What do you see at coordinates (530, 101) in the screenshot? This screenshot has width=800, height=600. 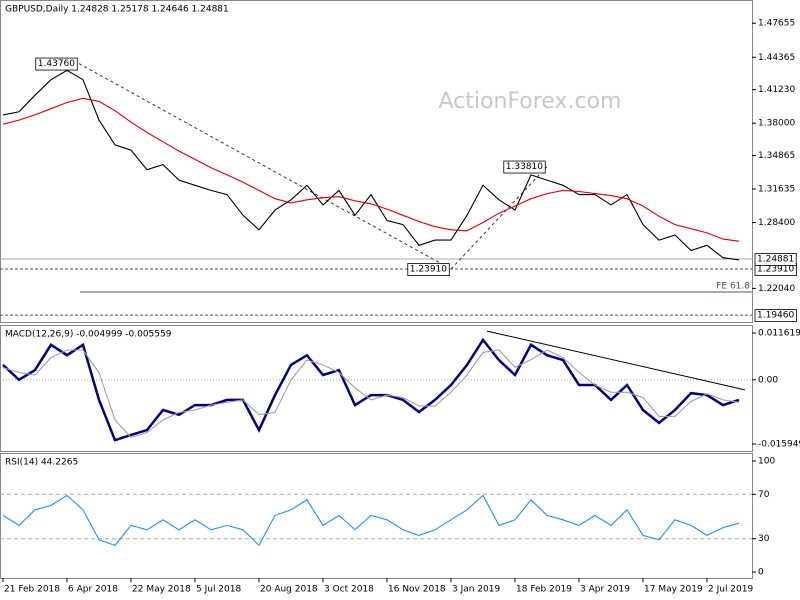 I see `watermark: ActionForex.com` at bounding box center [530, 101].